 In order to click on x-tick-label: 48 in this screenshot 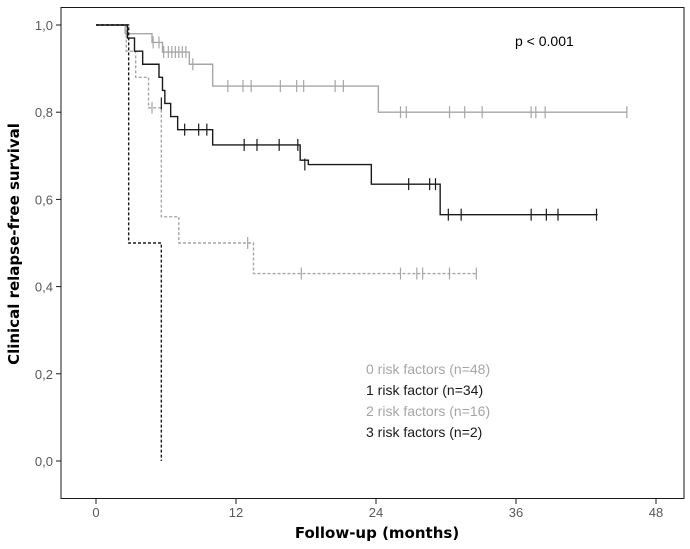, I will do `click(656, 512)`.